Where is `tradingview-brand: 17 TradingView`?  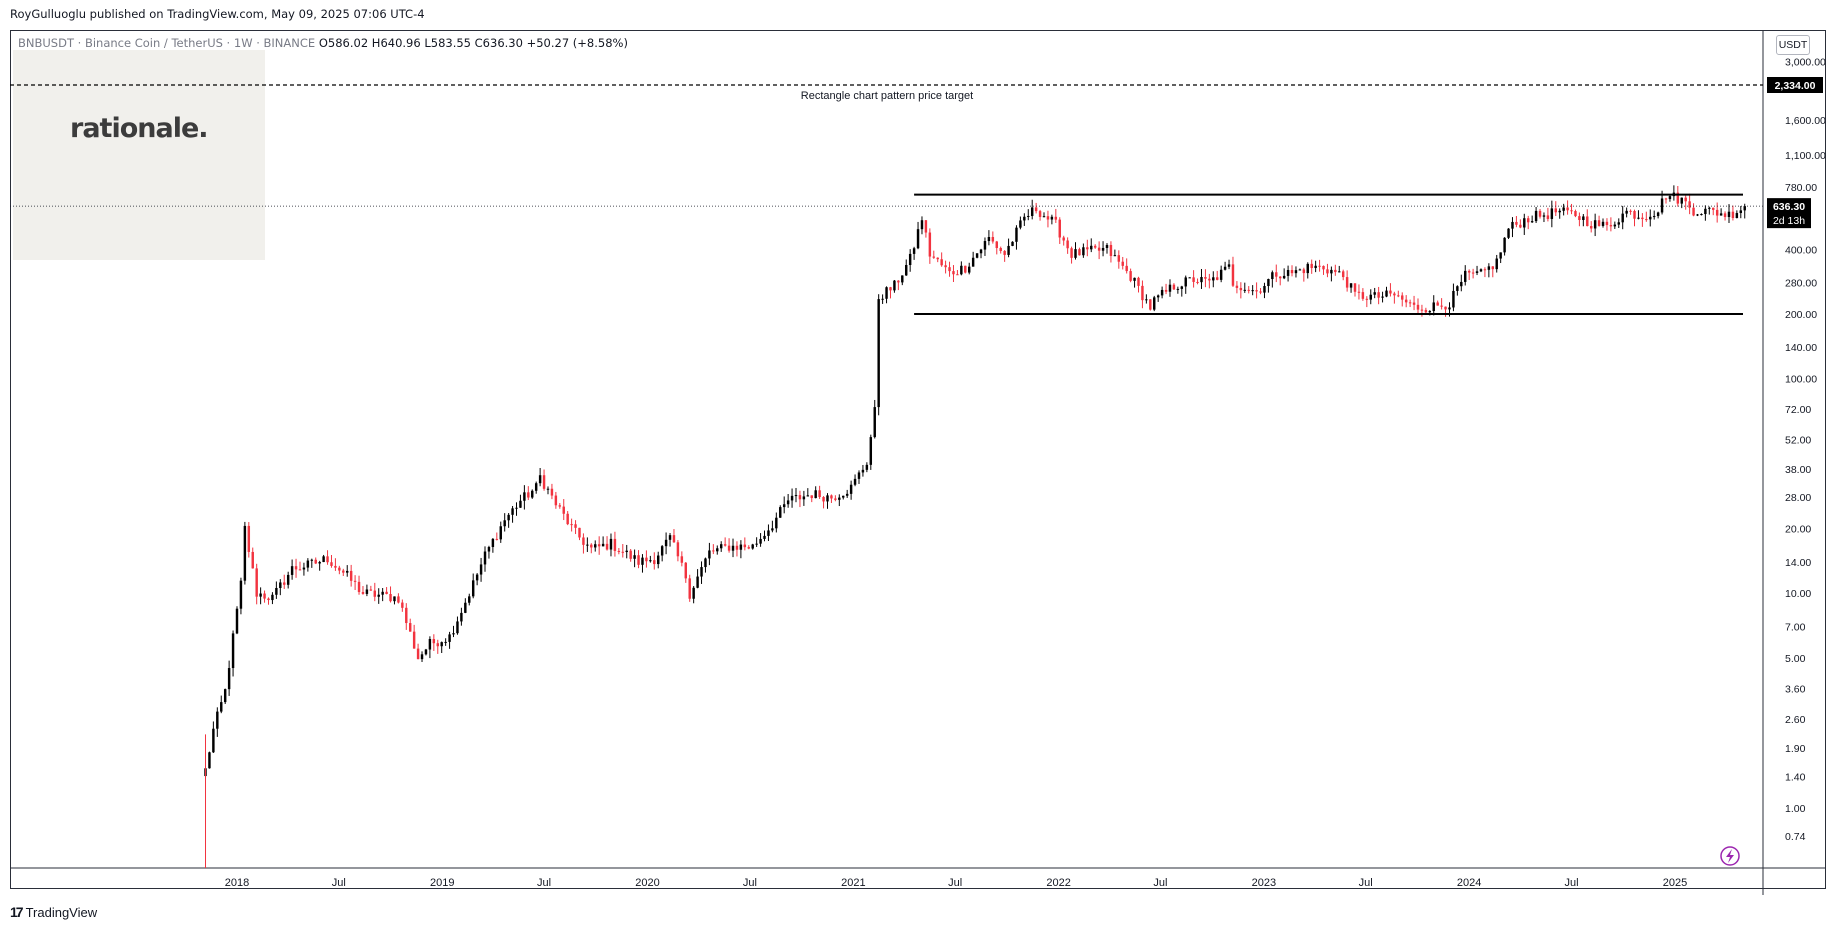
tradingview-brand: 17 TradingView is located at coordinates (53, 912).